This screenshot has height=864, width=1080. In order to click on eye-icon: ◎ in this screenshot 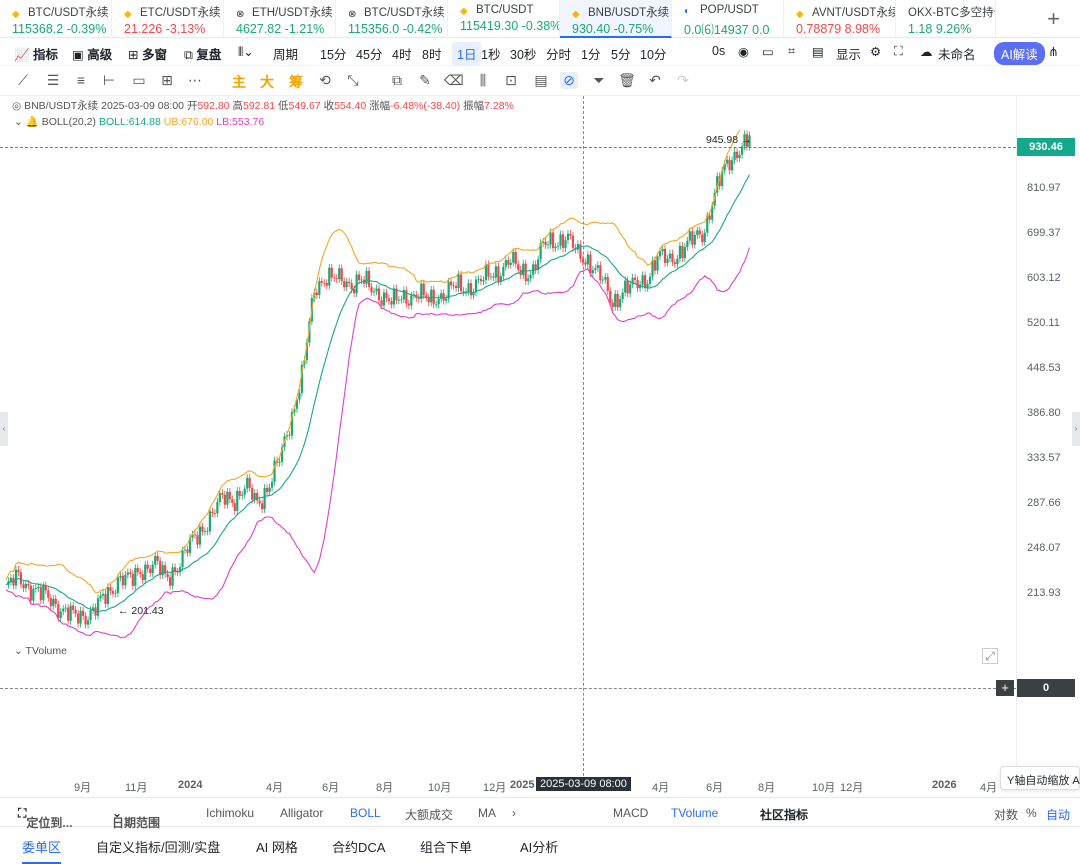, I will do `click(17, 106)`.